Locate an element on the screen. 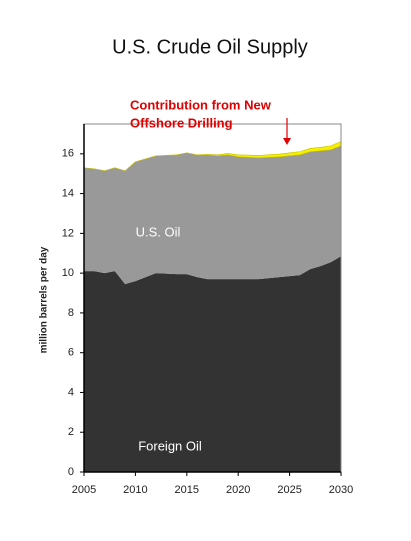  y-tick-label: 6 is located at coordinates (71, 353).